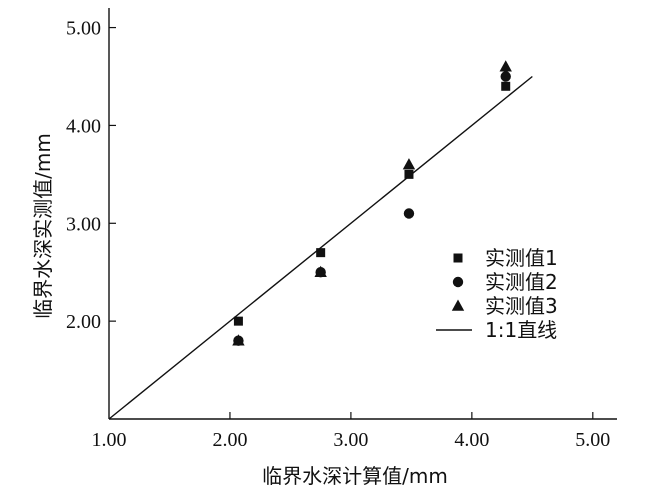 The width and height of the screenshot is (650, 501). What do you see at coordinates (83, 126) in the screenshot?
I see `y-tick-label: 4.00` at bounding box center [83, 126].